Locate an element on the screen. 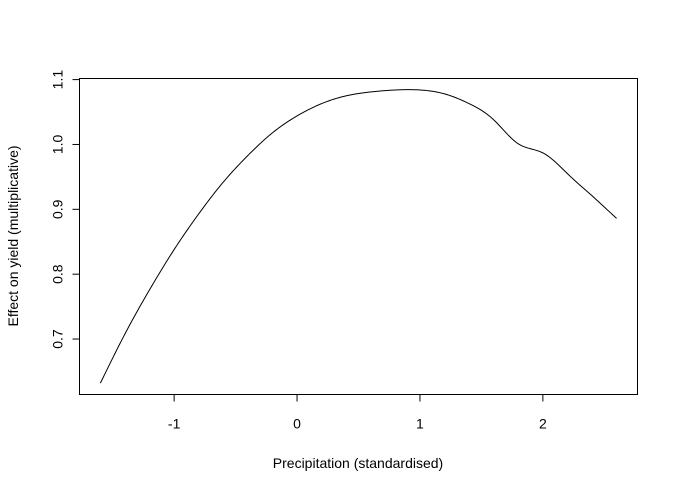  y-tick-label: 0.9 is located at coordinates (58, 209).